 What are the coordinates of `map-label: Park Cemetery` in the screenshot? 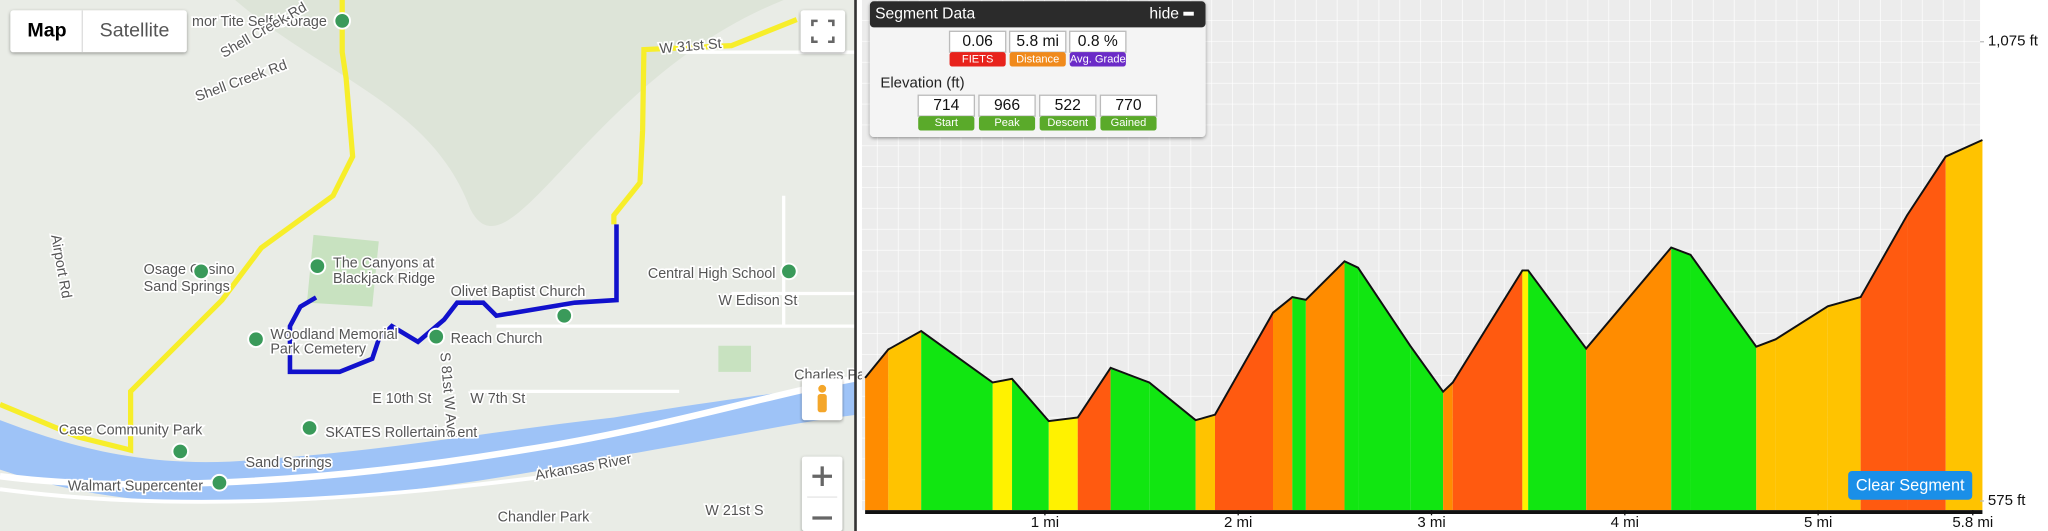 It's located at (318, 349).